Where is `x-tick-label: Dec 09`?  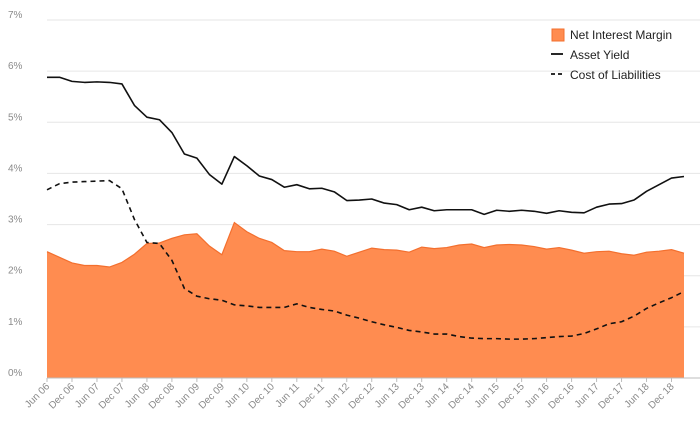 x-tick-label: Dec 09 is located at coordinates (212, 396).